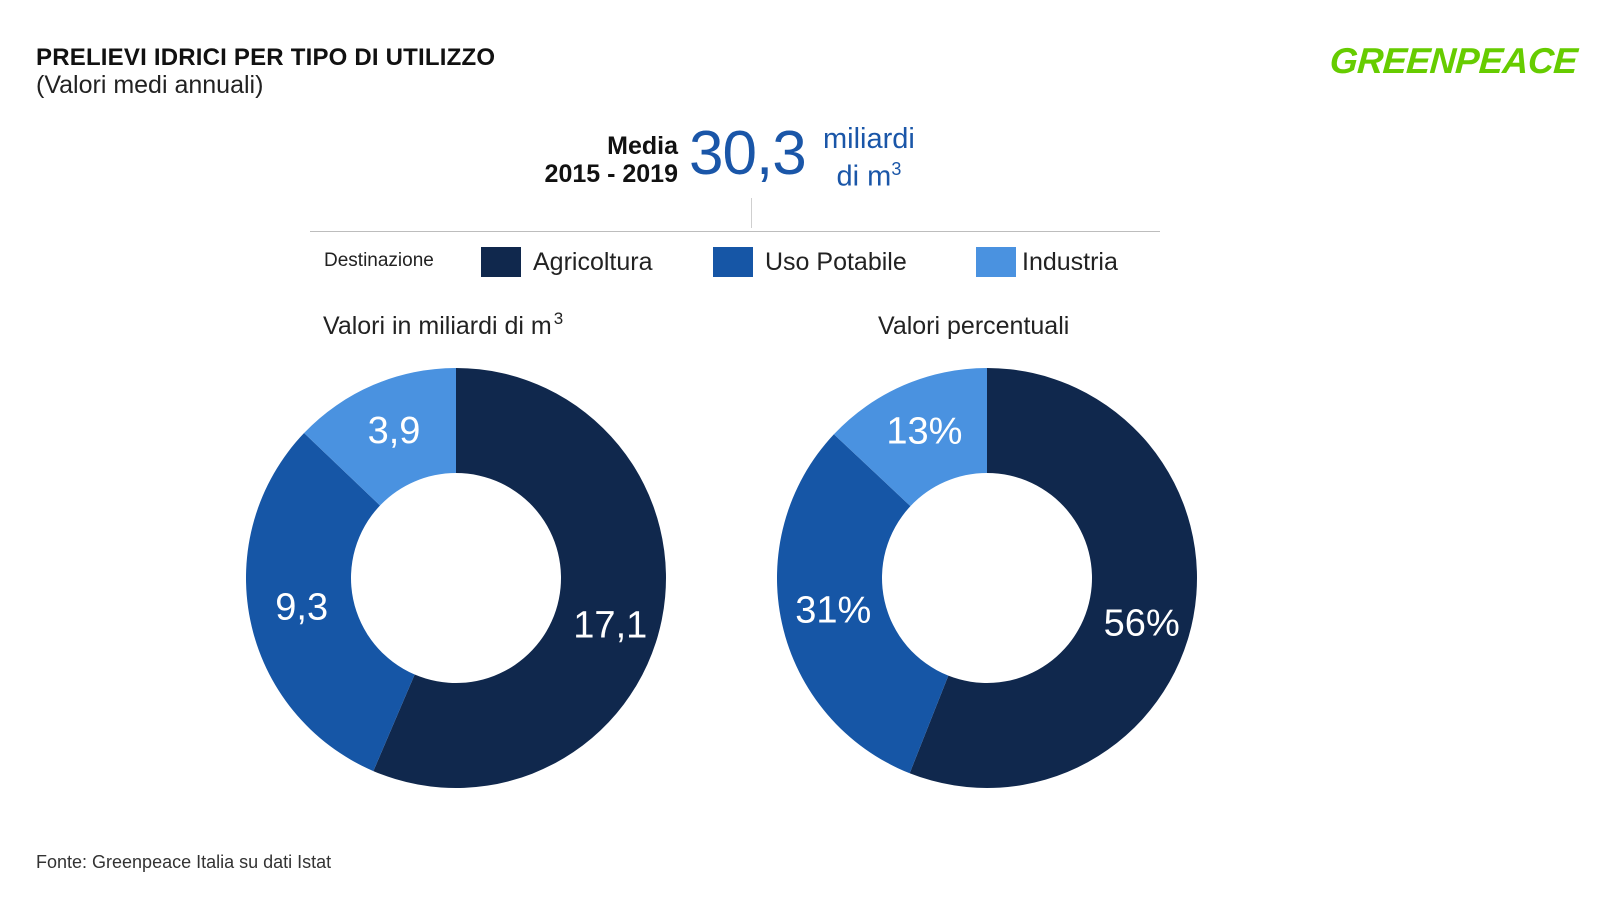  I want to click on source-note: Fonte: Greenpeace Italia su dati Istat, so click(184, 862).